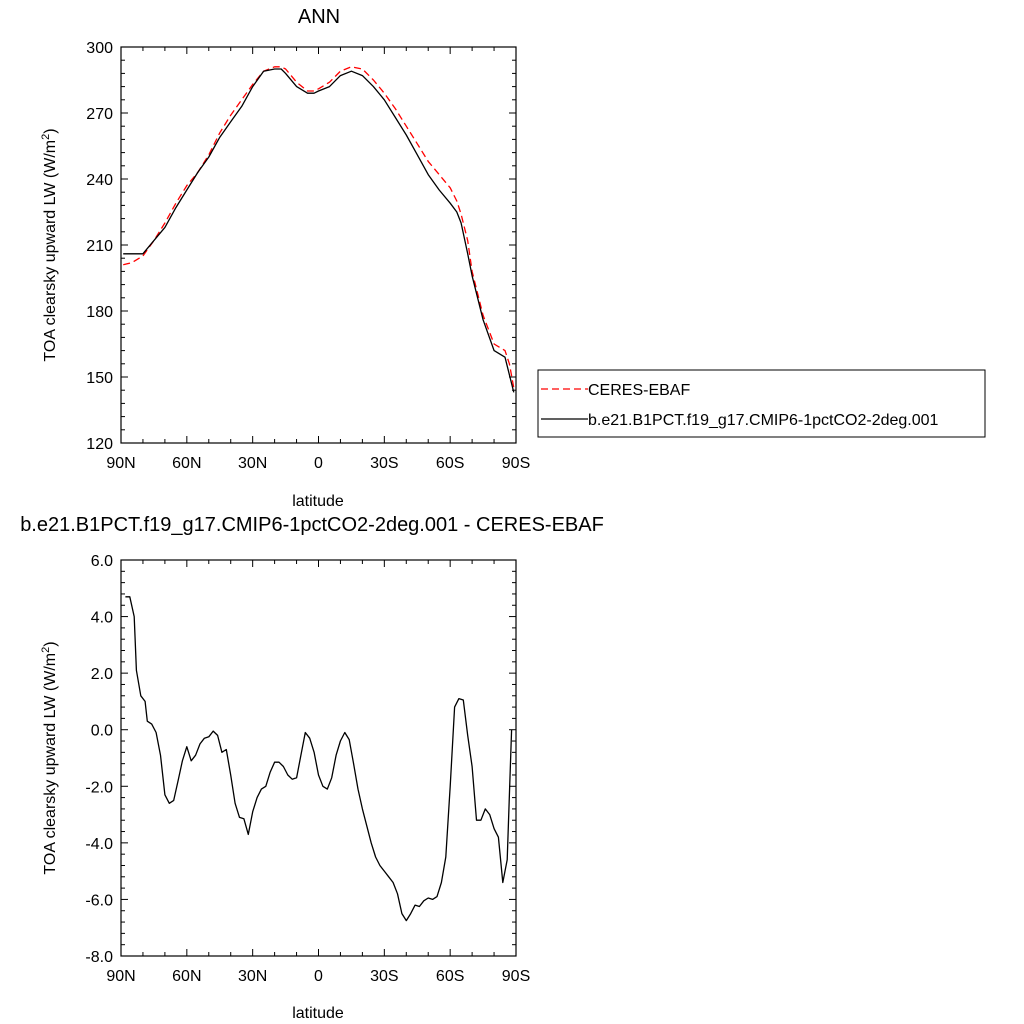  What do you see at coordinates (99, 312) in the screenshot?
I see `top-y-tick-label: 180` at bounding box center [99, 312].